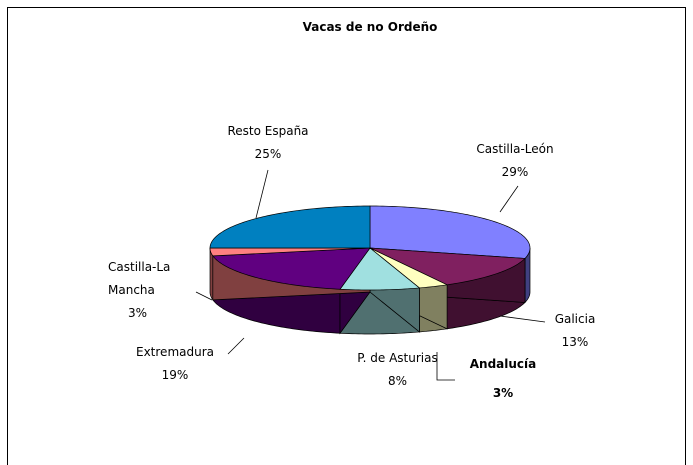 The height and width of the screenshot is (465, 693). What do you see at coordinates (515, 161) in the screenshot?
I see `data-label: Castilla-León 29%` at bounding box center [515, 161].